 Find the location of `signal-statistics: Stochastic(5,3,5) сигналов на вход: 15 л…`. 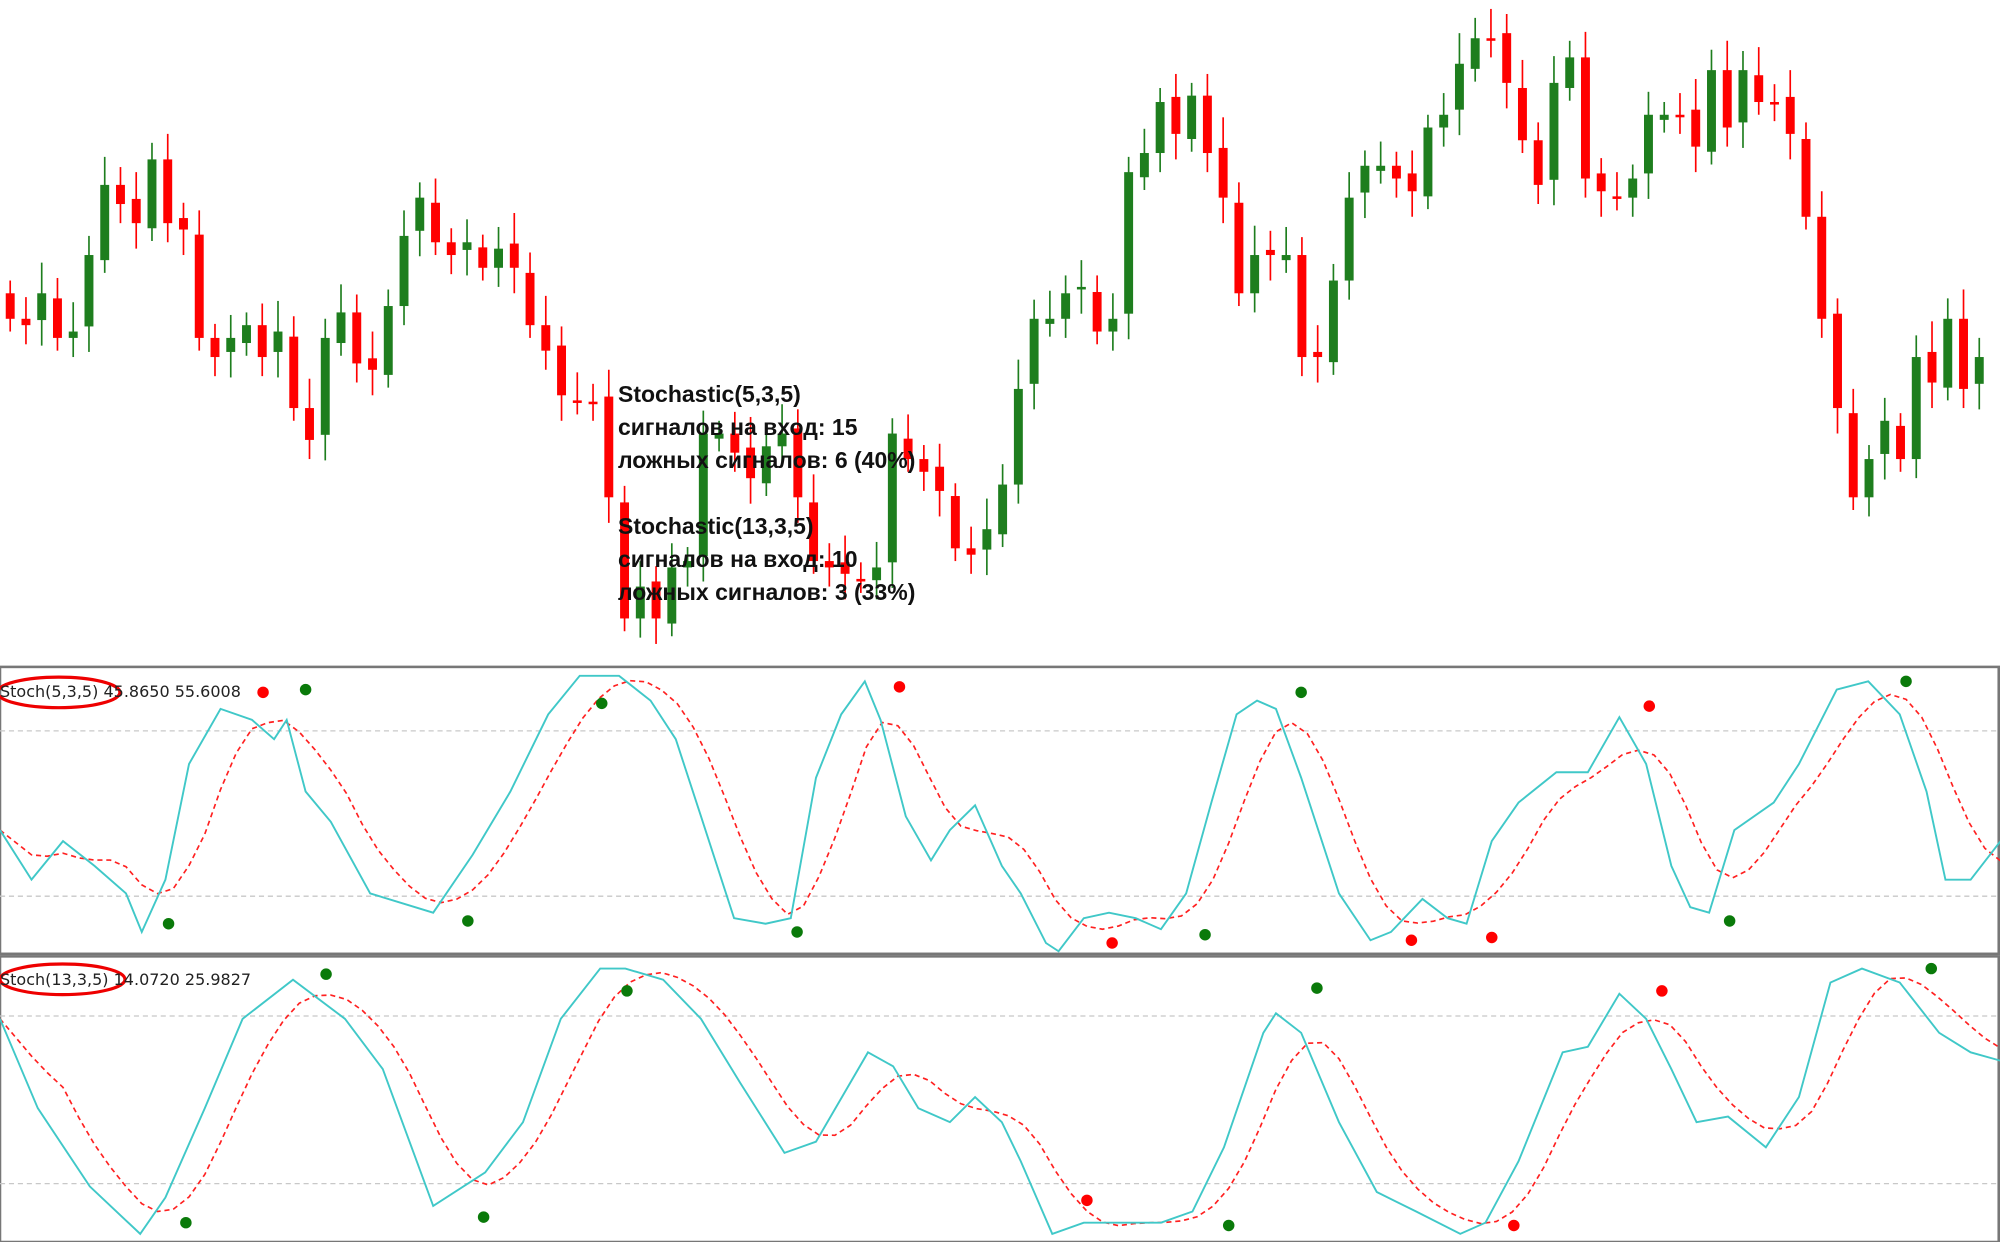

signal-statistics: Stochastic(5,3,5) сигналов на вход: 15 л… is located at coordinates (766, 493).